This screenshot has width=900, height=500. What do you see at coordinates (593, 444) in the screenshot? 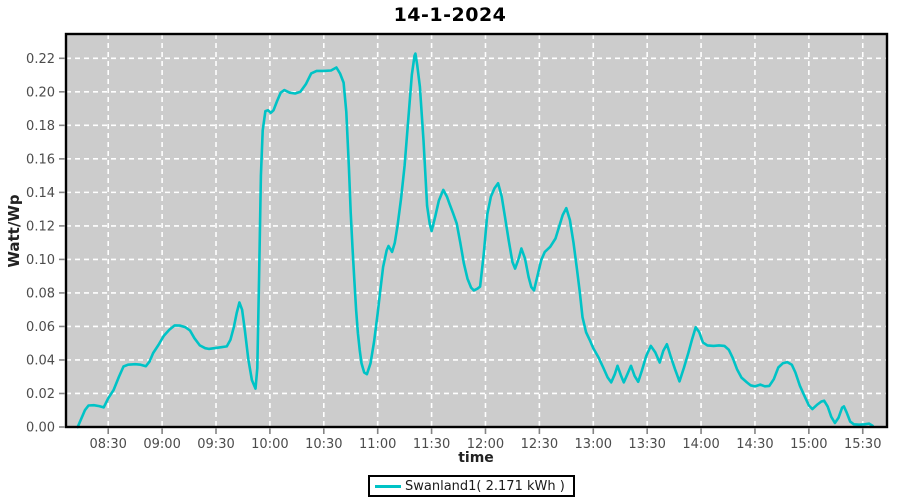
I see `x-tick-label: 13:00` at bounding box center [593, 444].